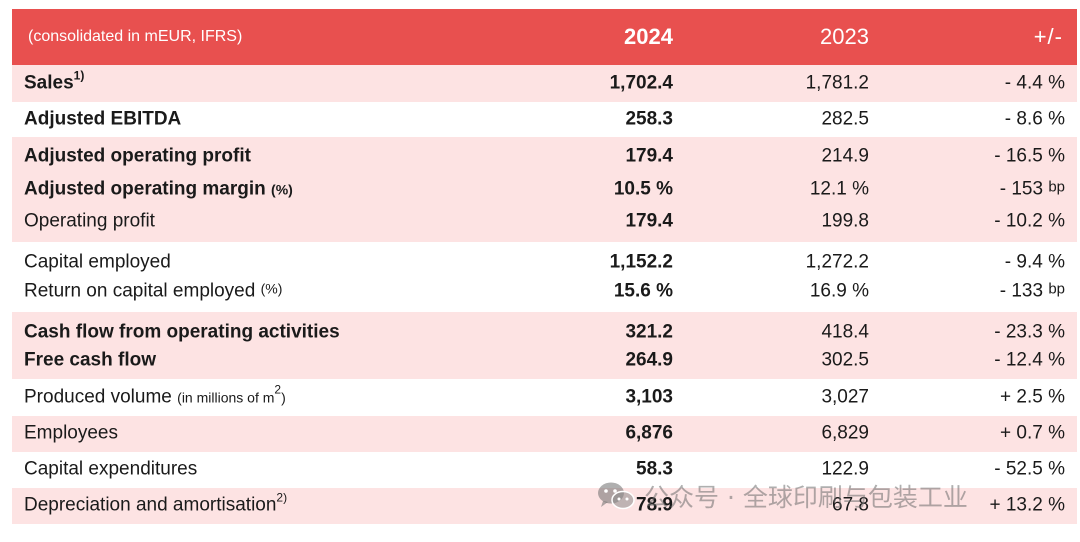  Describe the element at coordinates (845, 433) in the screenshot. I see `cell-2023: 6,829` at that location.